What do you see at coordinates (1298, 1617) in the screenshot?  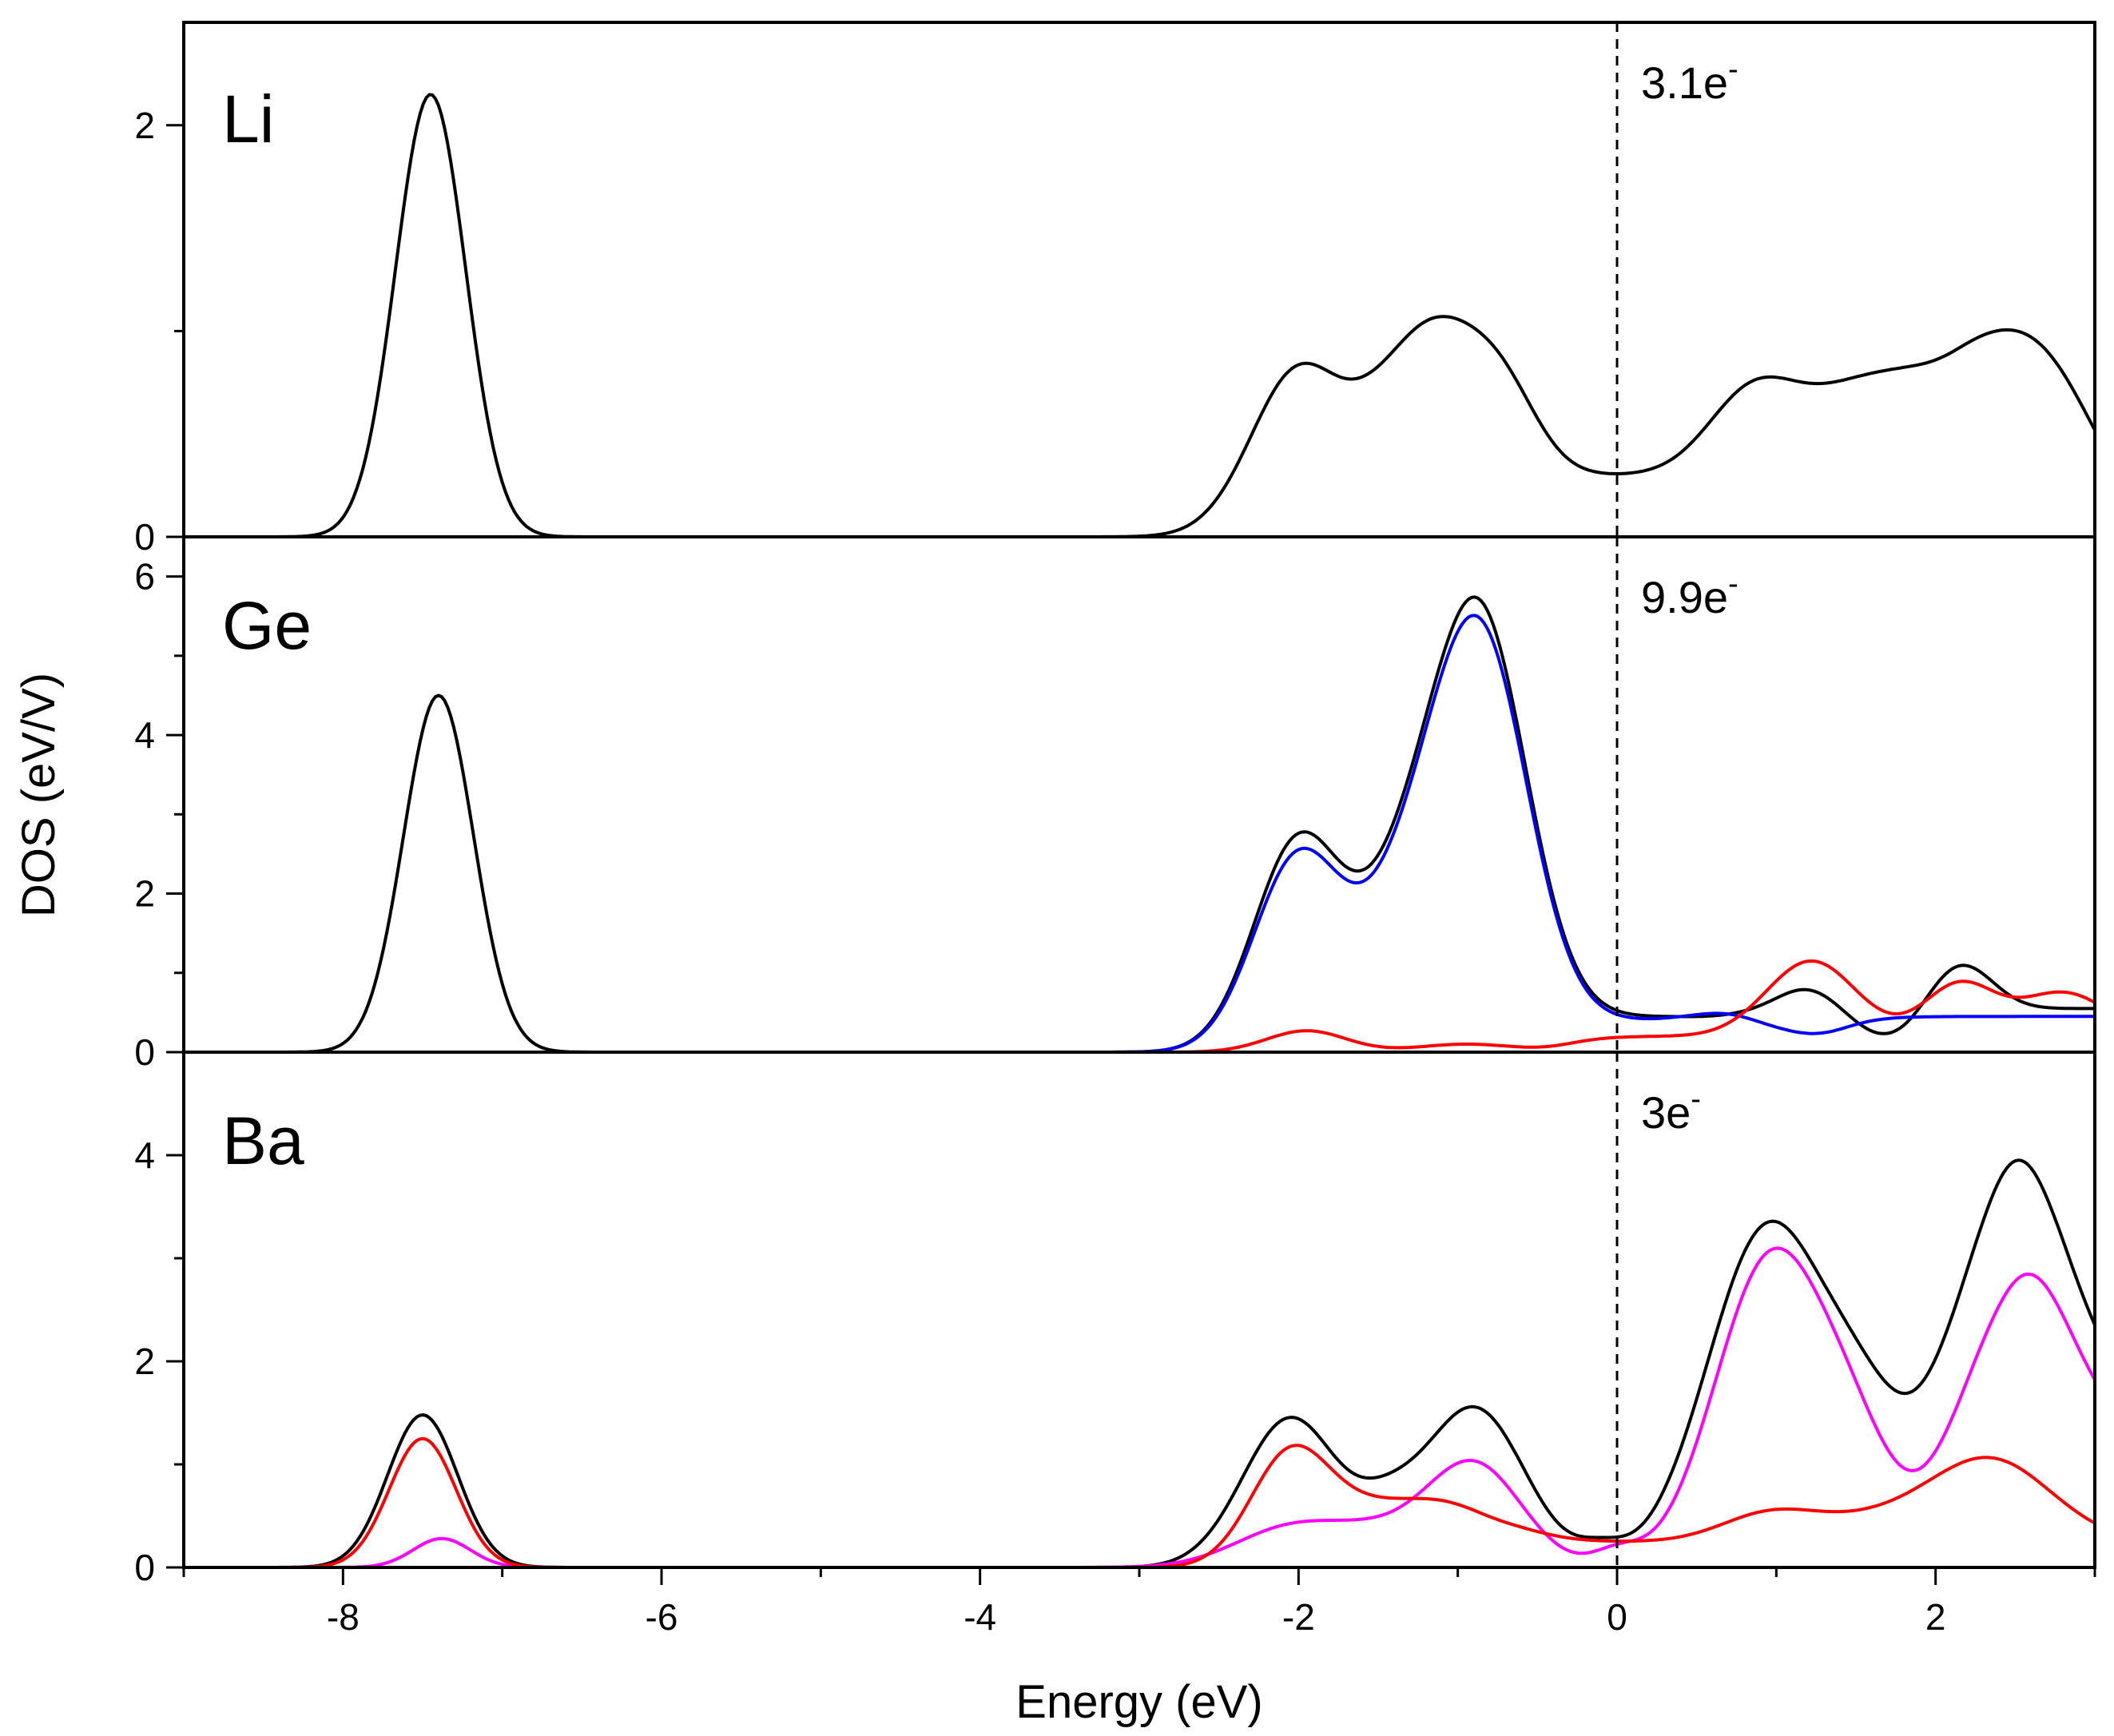 I see `xtick-label--2: -2` at bounding box center [1298, 1617].